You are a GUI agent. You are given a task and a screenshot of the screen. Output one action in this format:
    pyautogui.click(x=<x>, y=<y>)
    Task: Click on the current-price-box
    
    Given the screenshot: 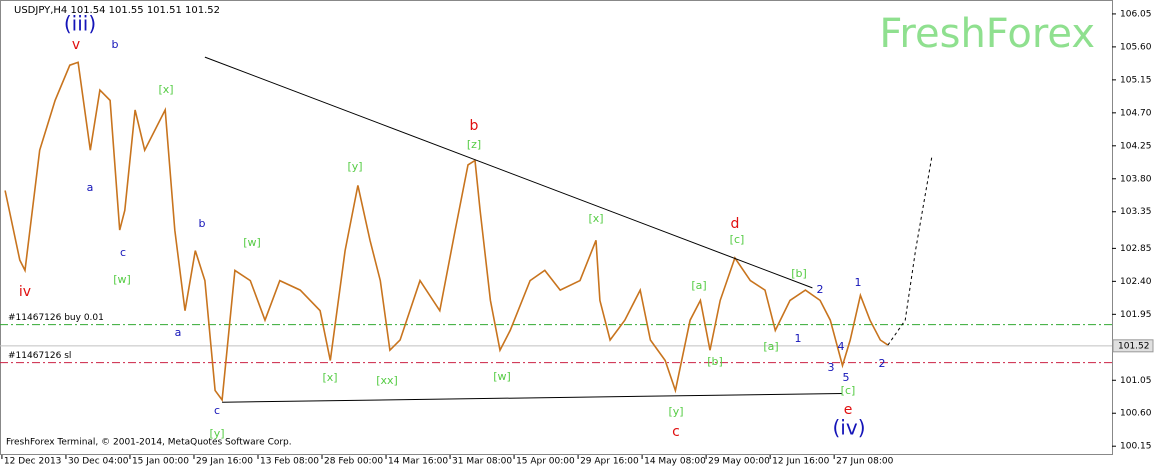 What is the action you would take?
    pyautogui.click(x=1133, y=346)
    